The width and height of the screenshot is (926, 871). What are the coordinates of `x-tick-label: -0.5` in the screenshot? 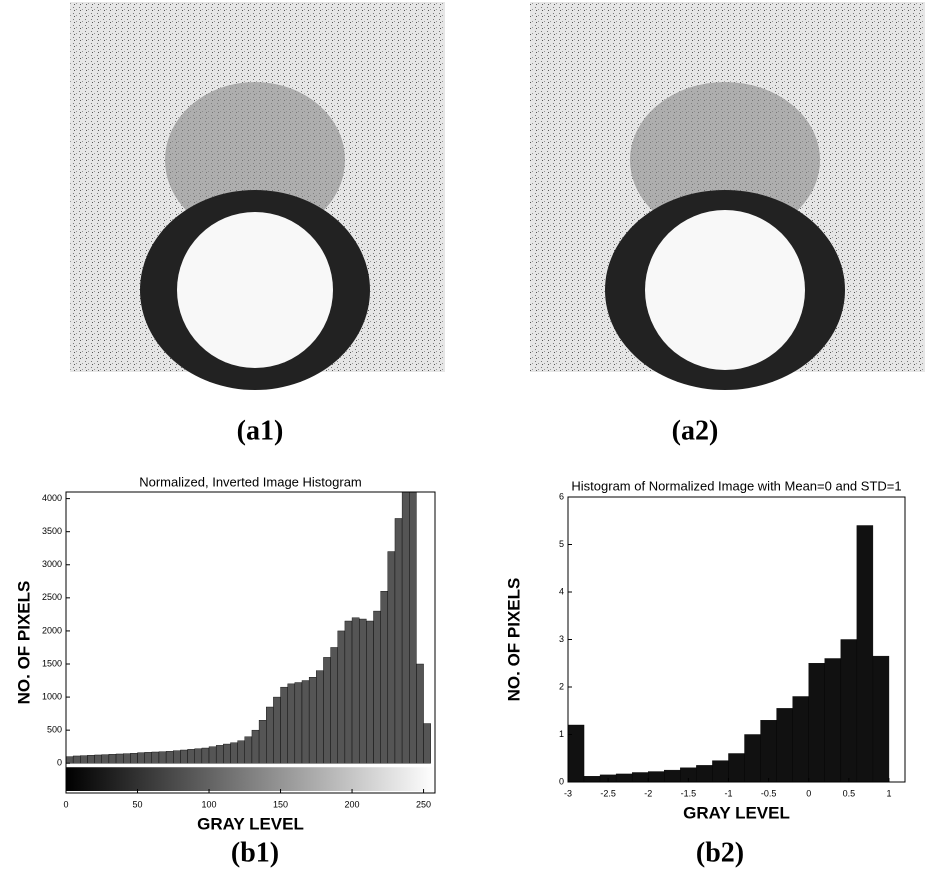 It's located at (769, 793).